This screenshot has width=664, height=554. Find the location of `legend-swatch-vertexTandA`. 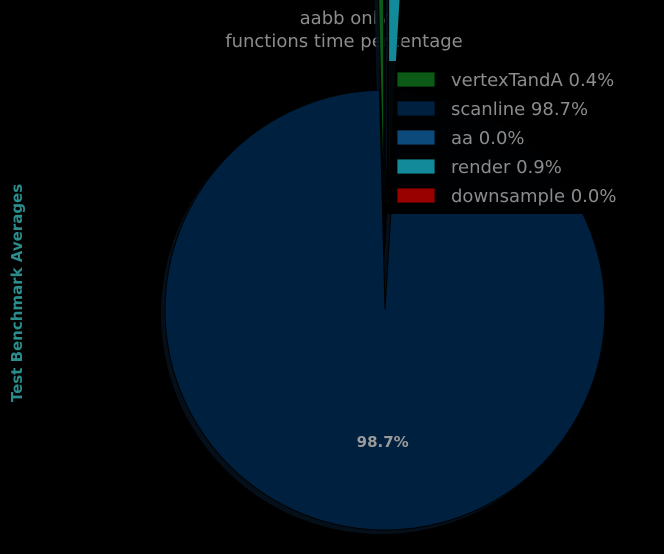

legend-swatch-vertexTandA is located at coordinates (416, 79).